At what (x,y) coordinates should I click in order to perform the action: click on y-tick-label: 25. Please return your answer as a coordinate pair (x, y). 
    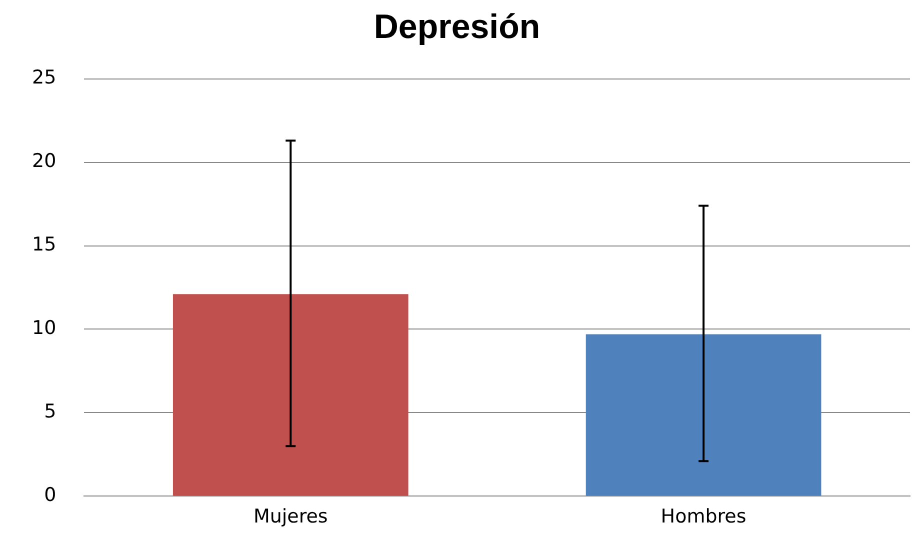
    Looking at the image, I should click on (44, 77).